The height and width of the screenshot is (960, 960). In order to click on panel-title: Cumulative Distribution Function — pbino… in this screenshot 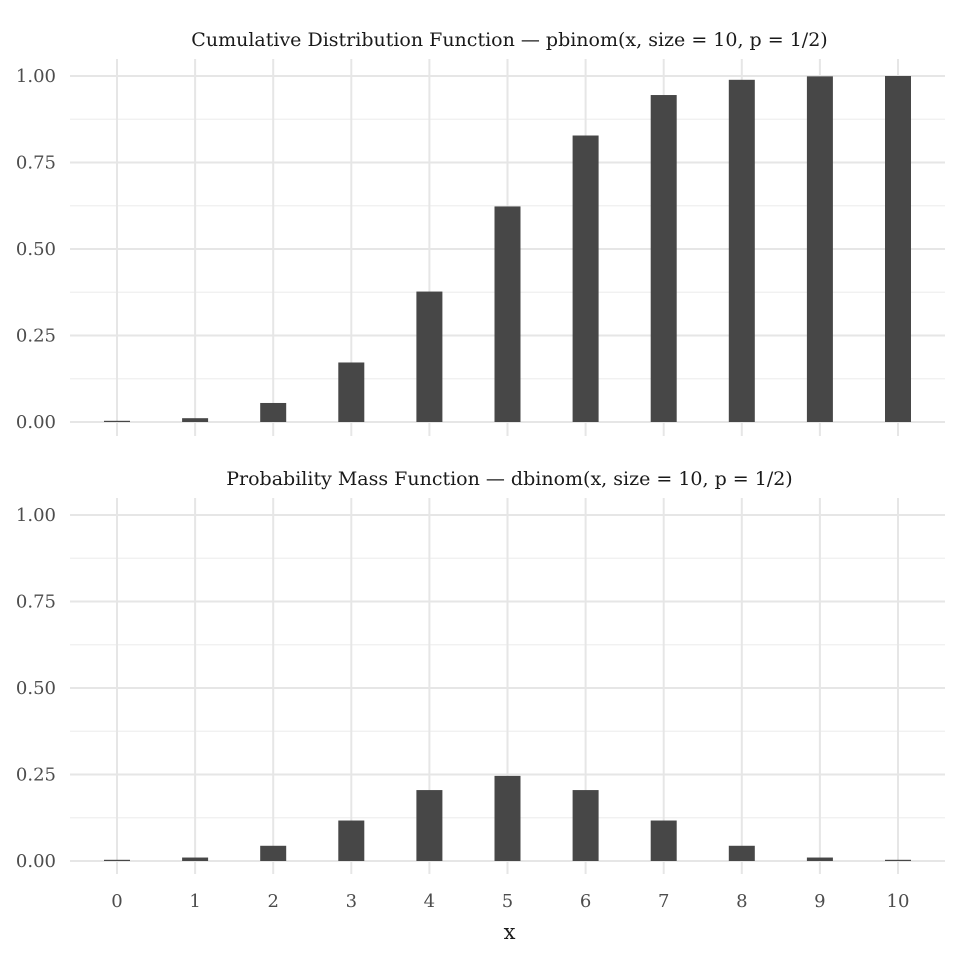, I will do `click(509, 40)`.